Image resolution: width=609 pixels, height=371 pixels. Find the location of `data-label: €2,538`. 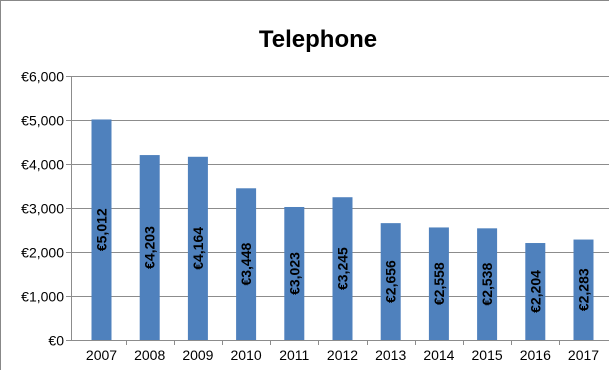

data-label: €2,538 is located at coordinates (487, 284).